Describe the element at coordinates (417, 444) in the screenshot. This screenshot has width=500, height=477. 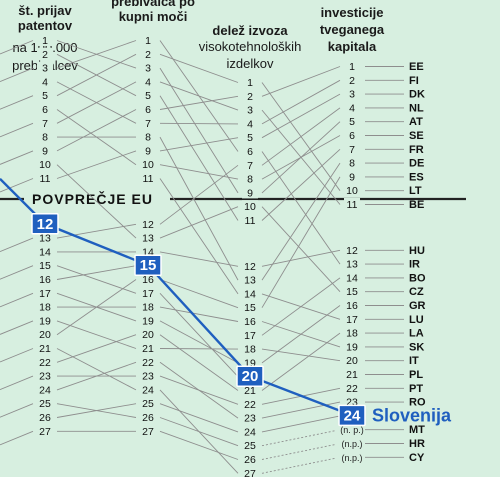
I see `country-label: HR` at that location.